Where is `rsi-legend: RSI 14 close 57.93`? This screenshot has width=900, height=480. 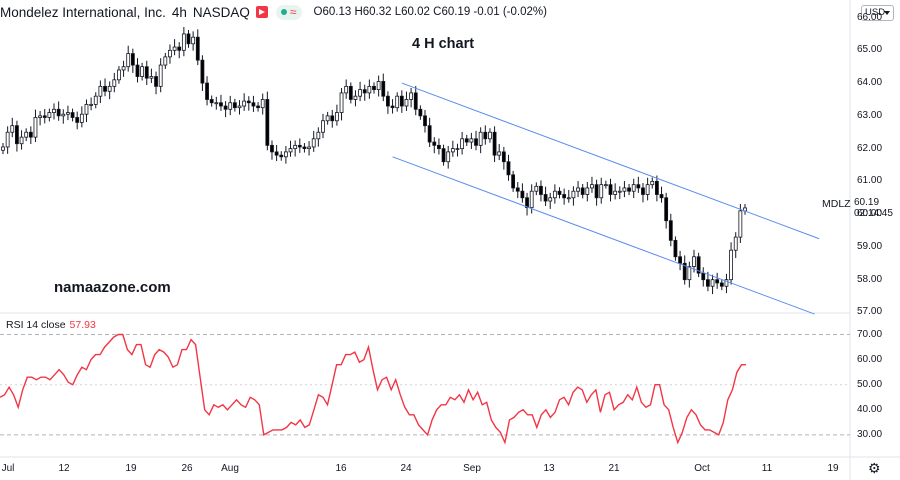 rsi-legend: RSI 14 close 57.93 is located at coordinates (51, 325).